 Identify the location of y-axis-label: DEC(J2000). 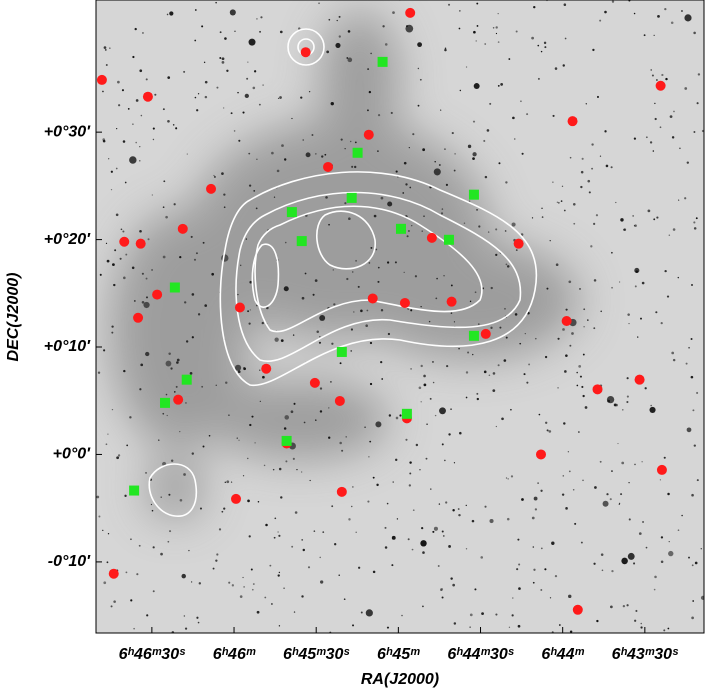
(13, 317).